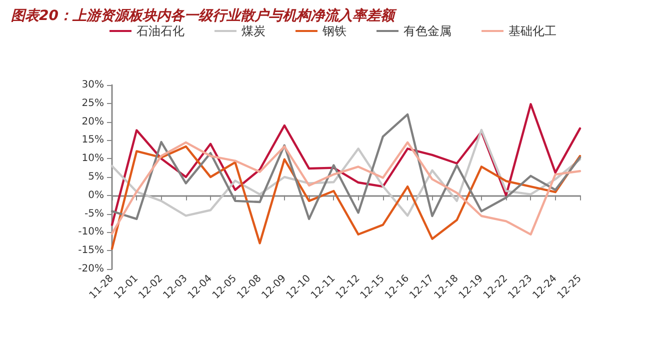 The image size is (666, 338). What do you see at coordinates (160, 31) in the screenshot?
I see `legend-label: 石油石化` at bounding box center [160, 31].